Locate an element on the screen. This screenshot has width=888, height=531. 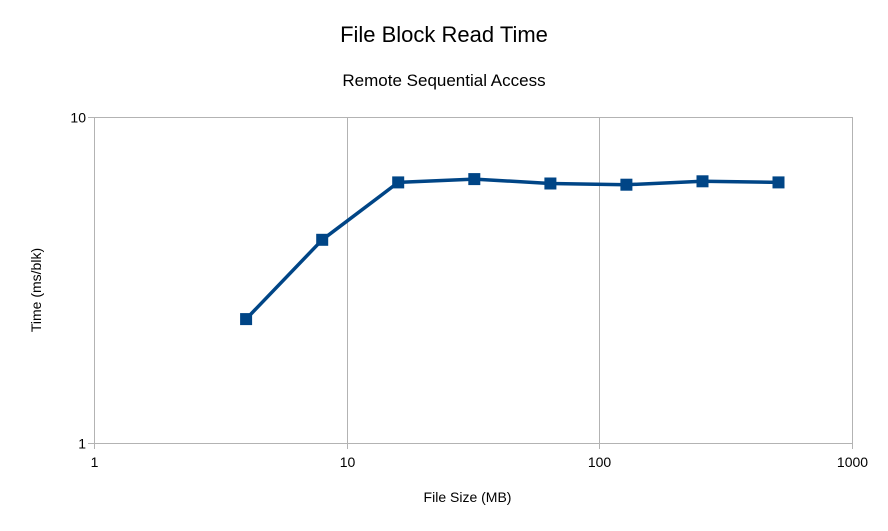
x-tick-label: 100 is located at coordinates (600, 462).